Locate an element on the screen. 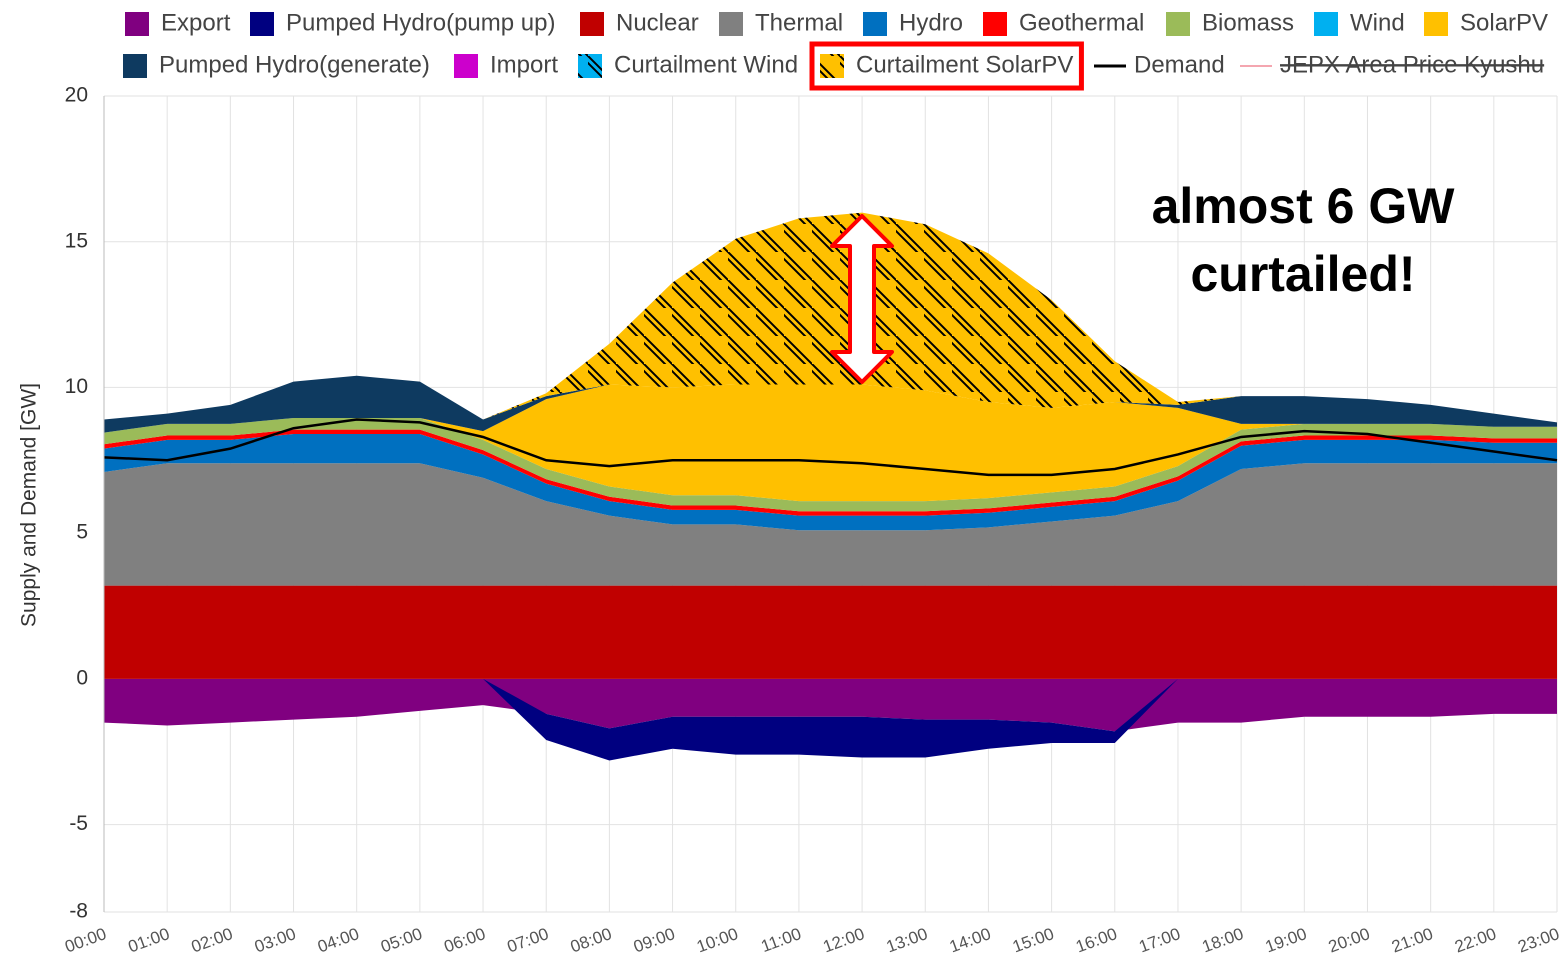  x-tick-label: 02:00 is located at coordinates (212, 940).